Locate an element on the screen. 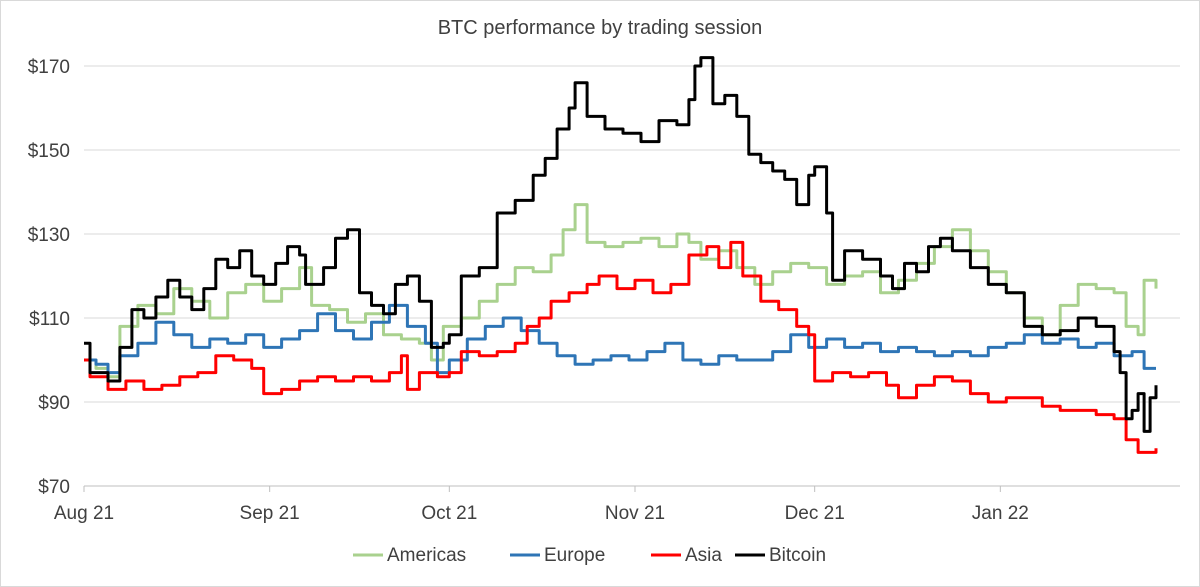 The height and width of the screenshot is (587, 1200). x-tick-label: Oct 21 is located at coordinates (449, 513).